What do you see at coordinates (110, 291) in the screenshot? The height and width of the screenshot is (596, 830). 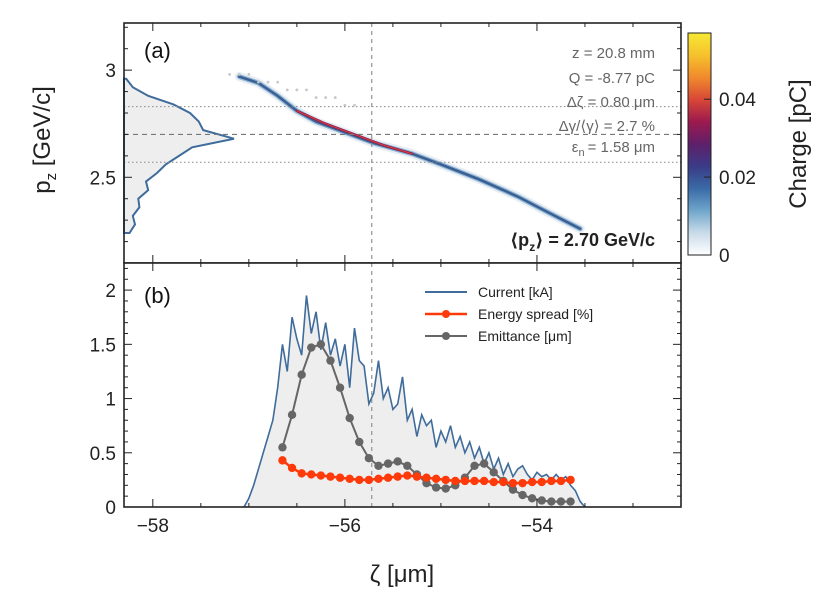 I see `y-tick-label-b: 2` at bounding box center [110, 291].